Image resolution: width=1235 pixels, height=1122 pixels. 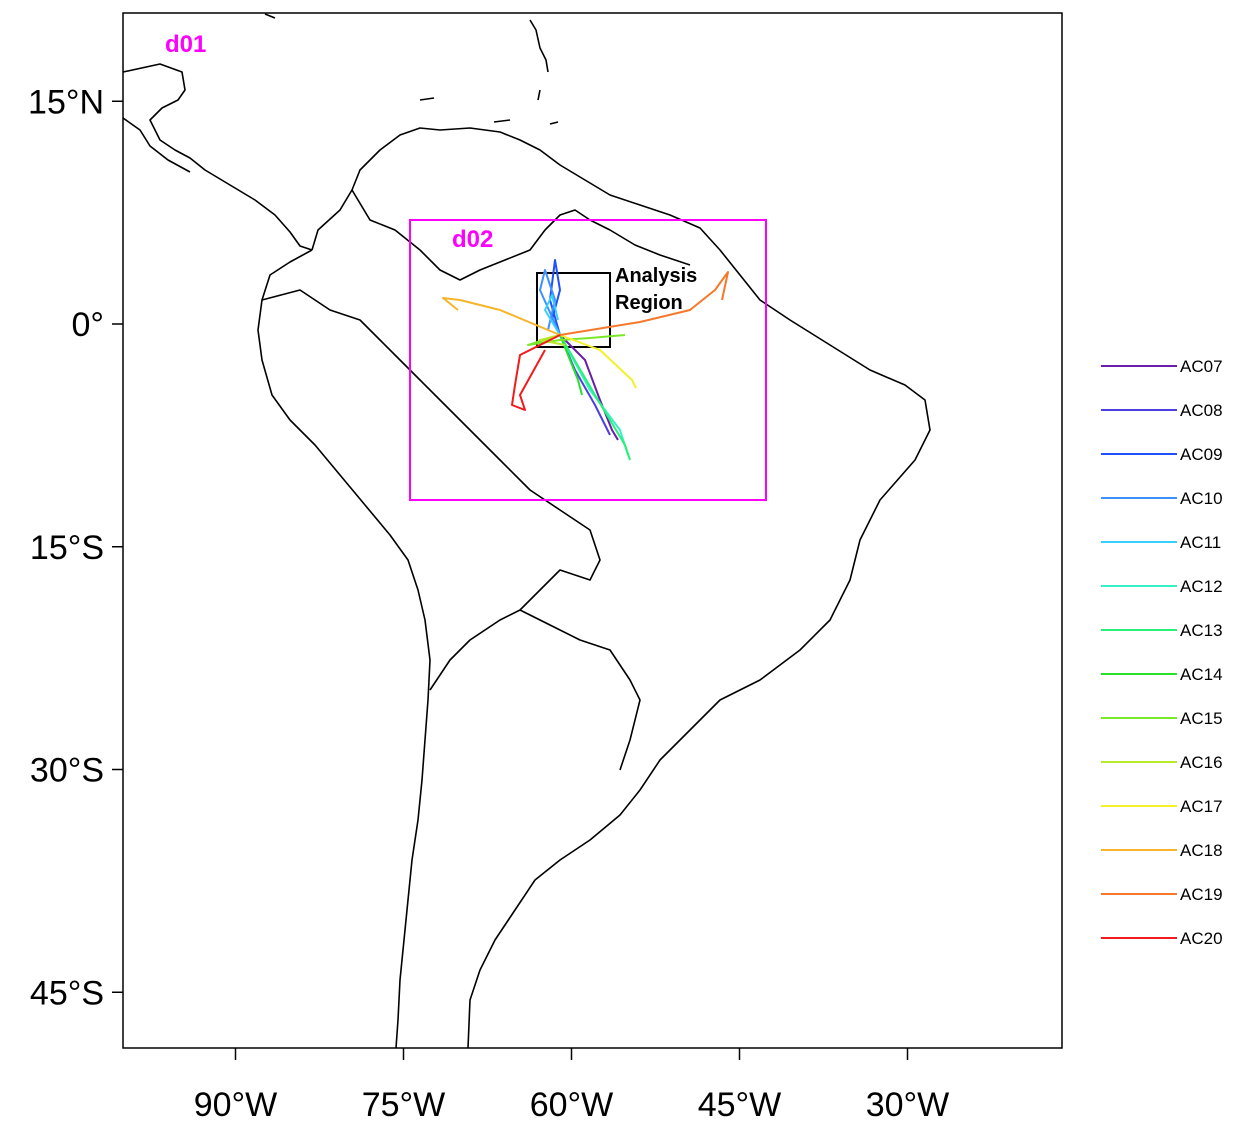 I want to click on lon-tick-label: 30°W, so click(x=908, y=1104).